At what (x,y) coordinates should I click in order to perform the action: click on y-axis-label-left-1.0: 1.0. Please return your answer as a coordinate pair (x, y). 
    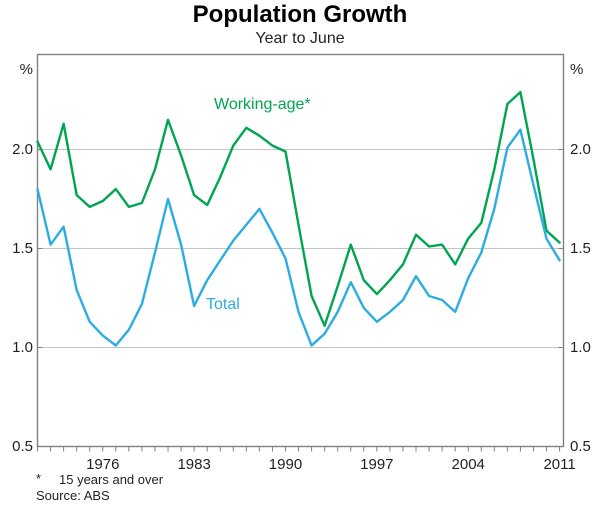
    Looking at the image, I should click on (22, 347).